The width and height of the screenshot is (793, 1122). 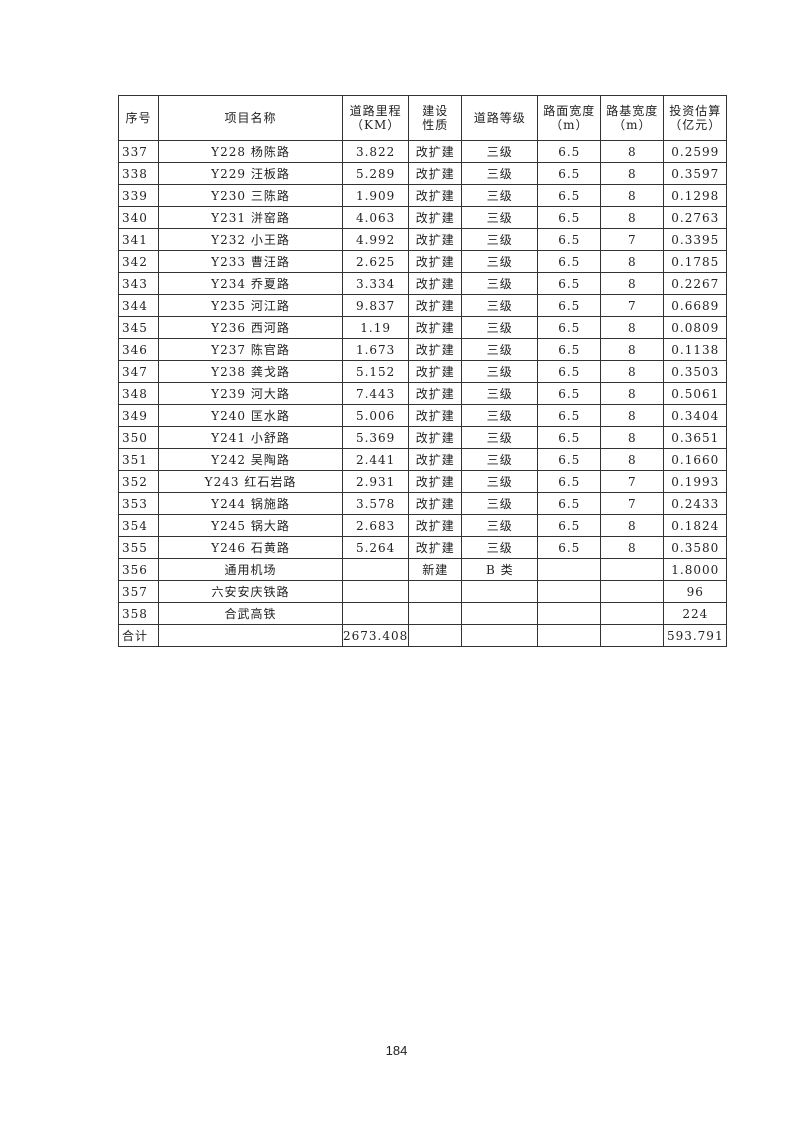 What do you see at coordinates (138, 547) in the screenshot?
I see `table-cell: 355` at bounding box center [138, 547].